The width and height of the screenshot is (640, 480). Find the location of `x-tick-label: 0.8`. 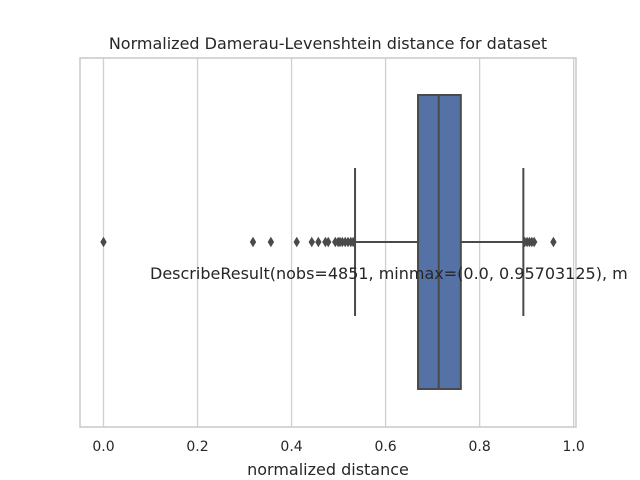

x-tick-label: 0.8 is located at coordinates (479, 447).